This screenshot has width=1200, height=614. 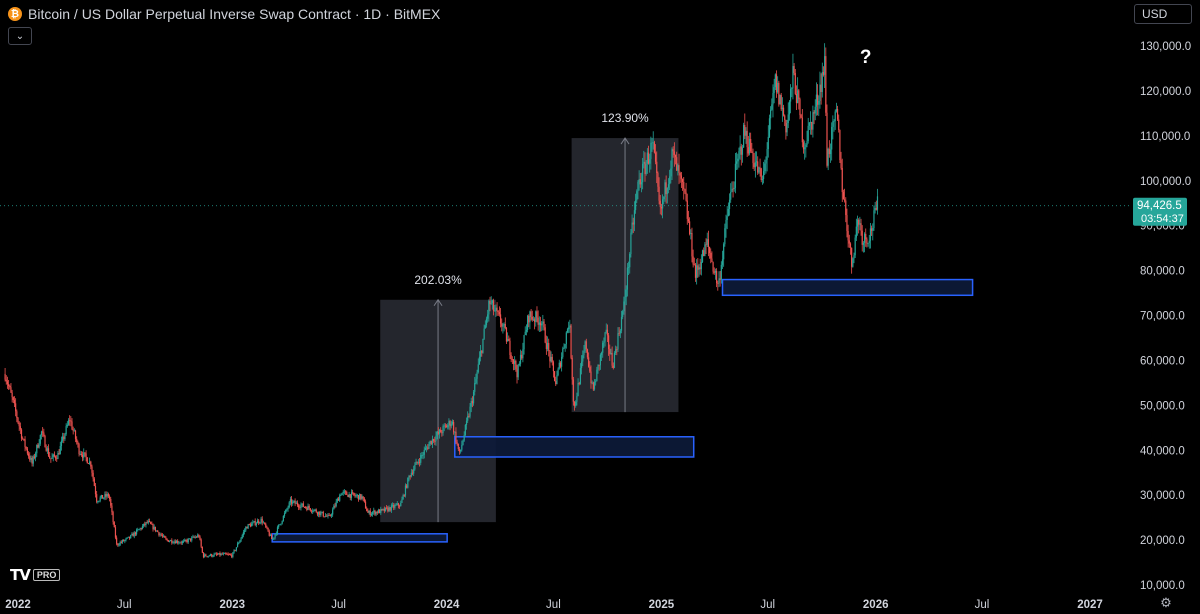 What do you see at coordinates (1166, 602) in the screenshot?
I see `gear-icon: ⚙` at bounding box center [1166, 602].